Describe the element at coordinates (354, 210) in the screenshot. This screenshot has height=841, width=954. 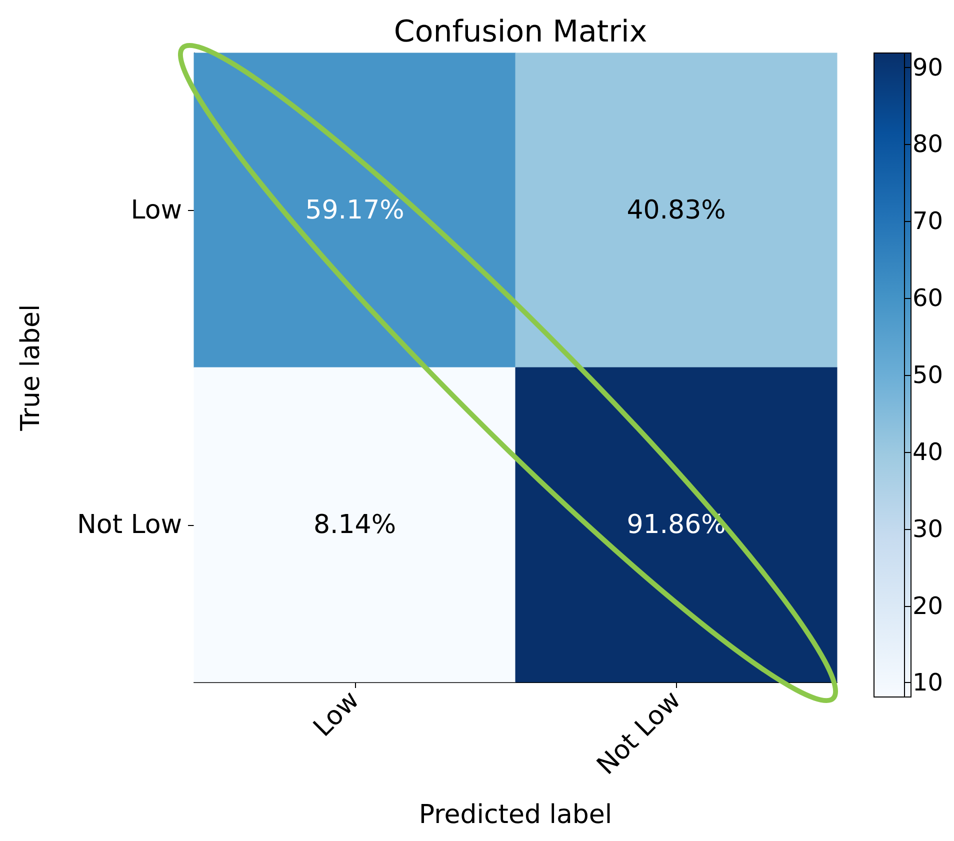
I see `data-label: 59.17%` at that location.